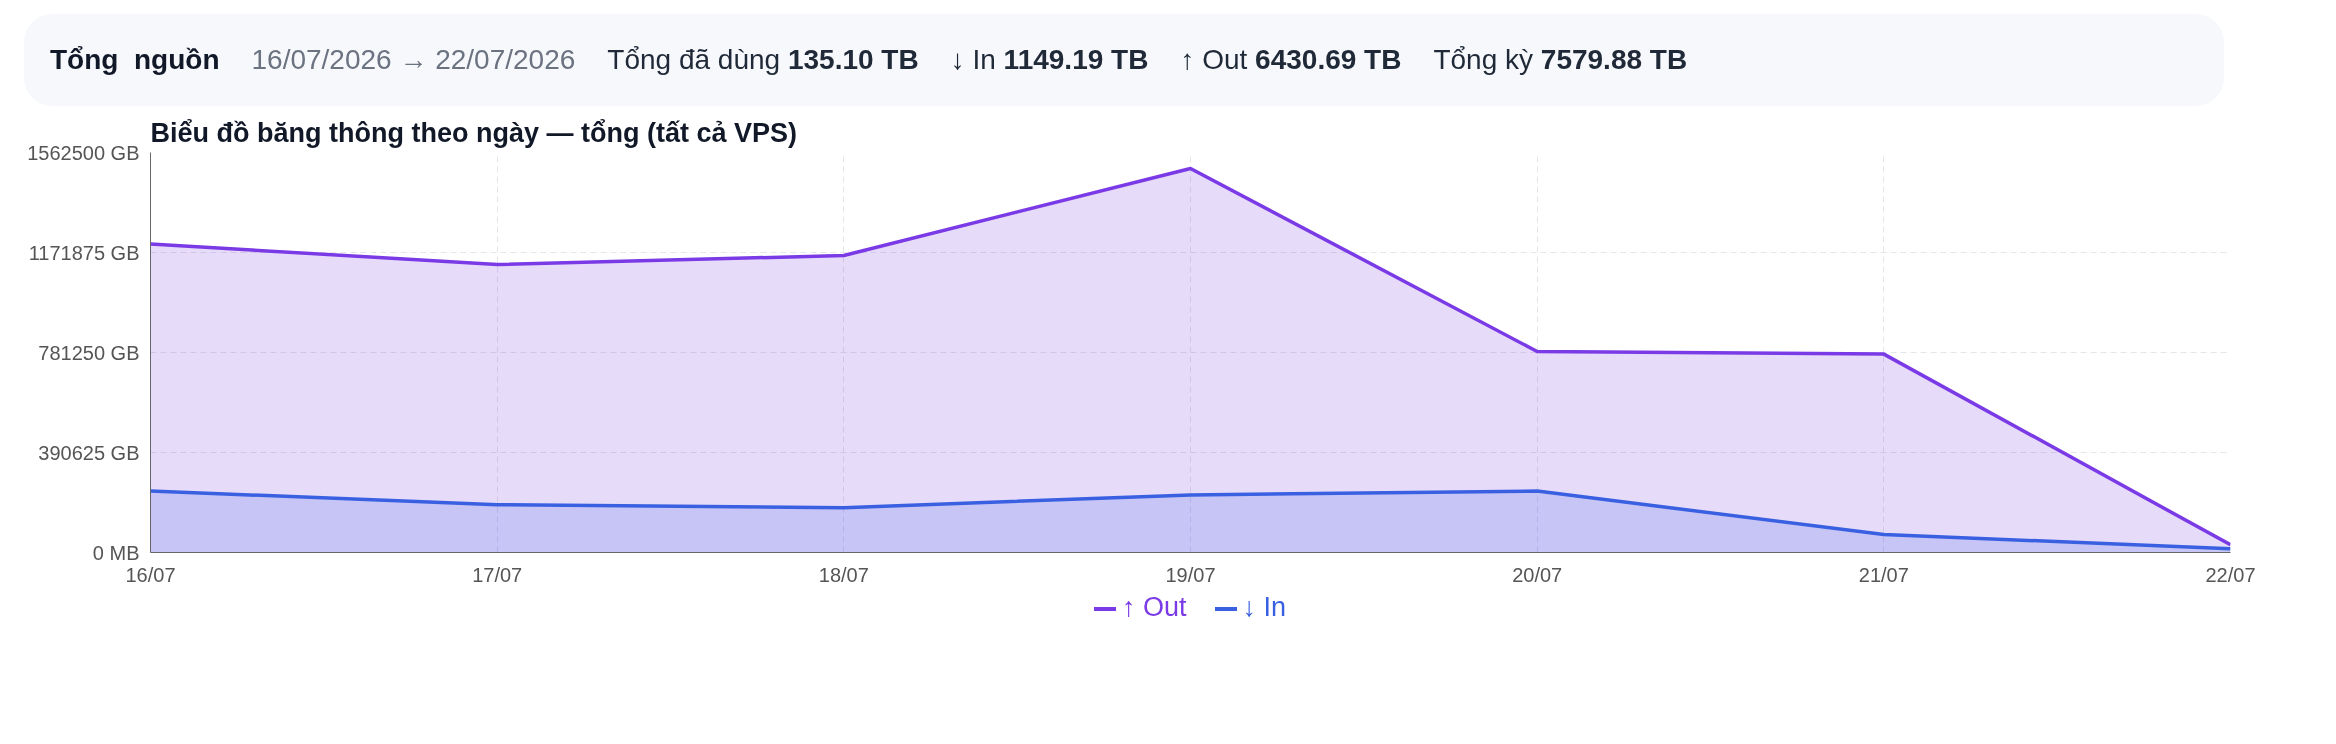 Image resolution: width=2336 pixels, height=744 pixels. Describe the element at coordinates (1291, 60) in the screenshot. I see `text: ↑ Out 6430.69 TB` at that location.